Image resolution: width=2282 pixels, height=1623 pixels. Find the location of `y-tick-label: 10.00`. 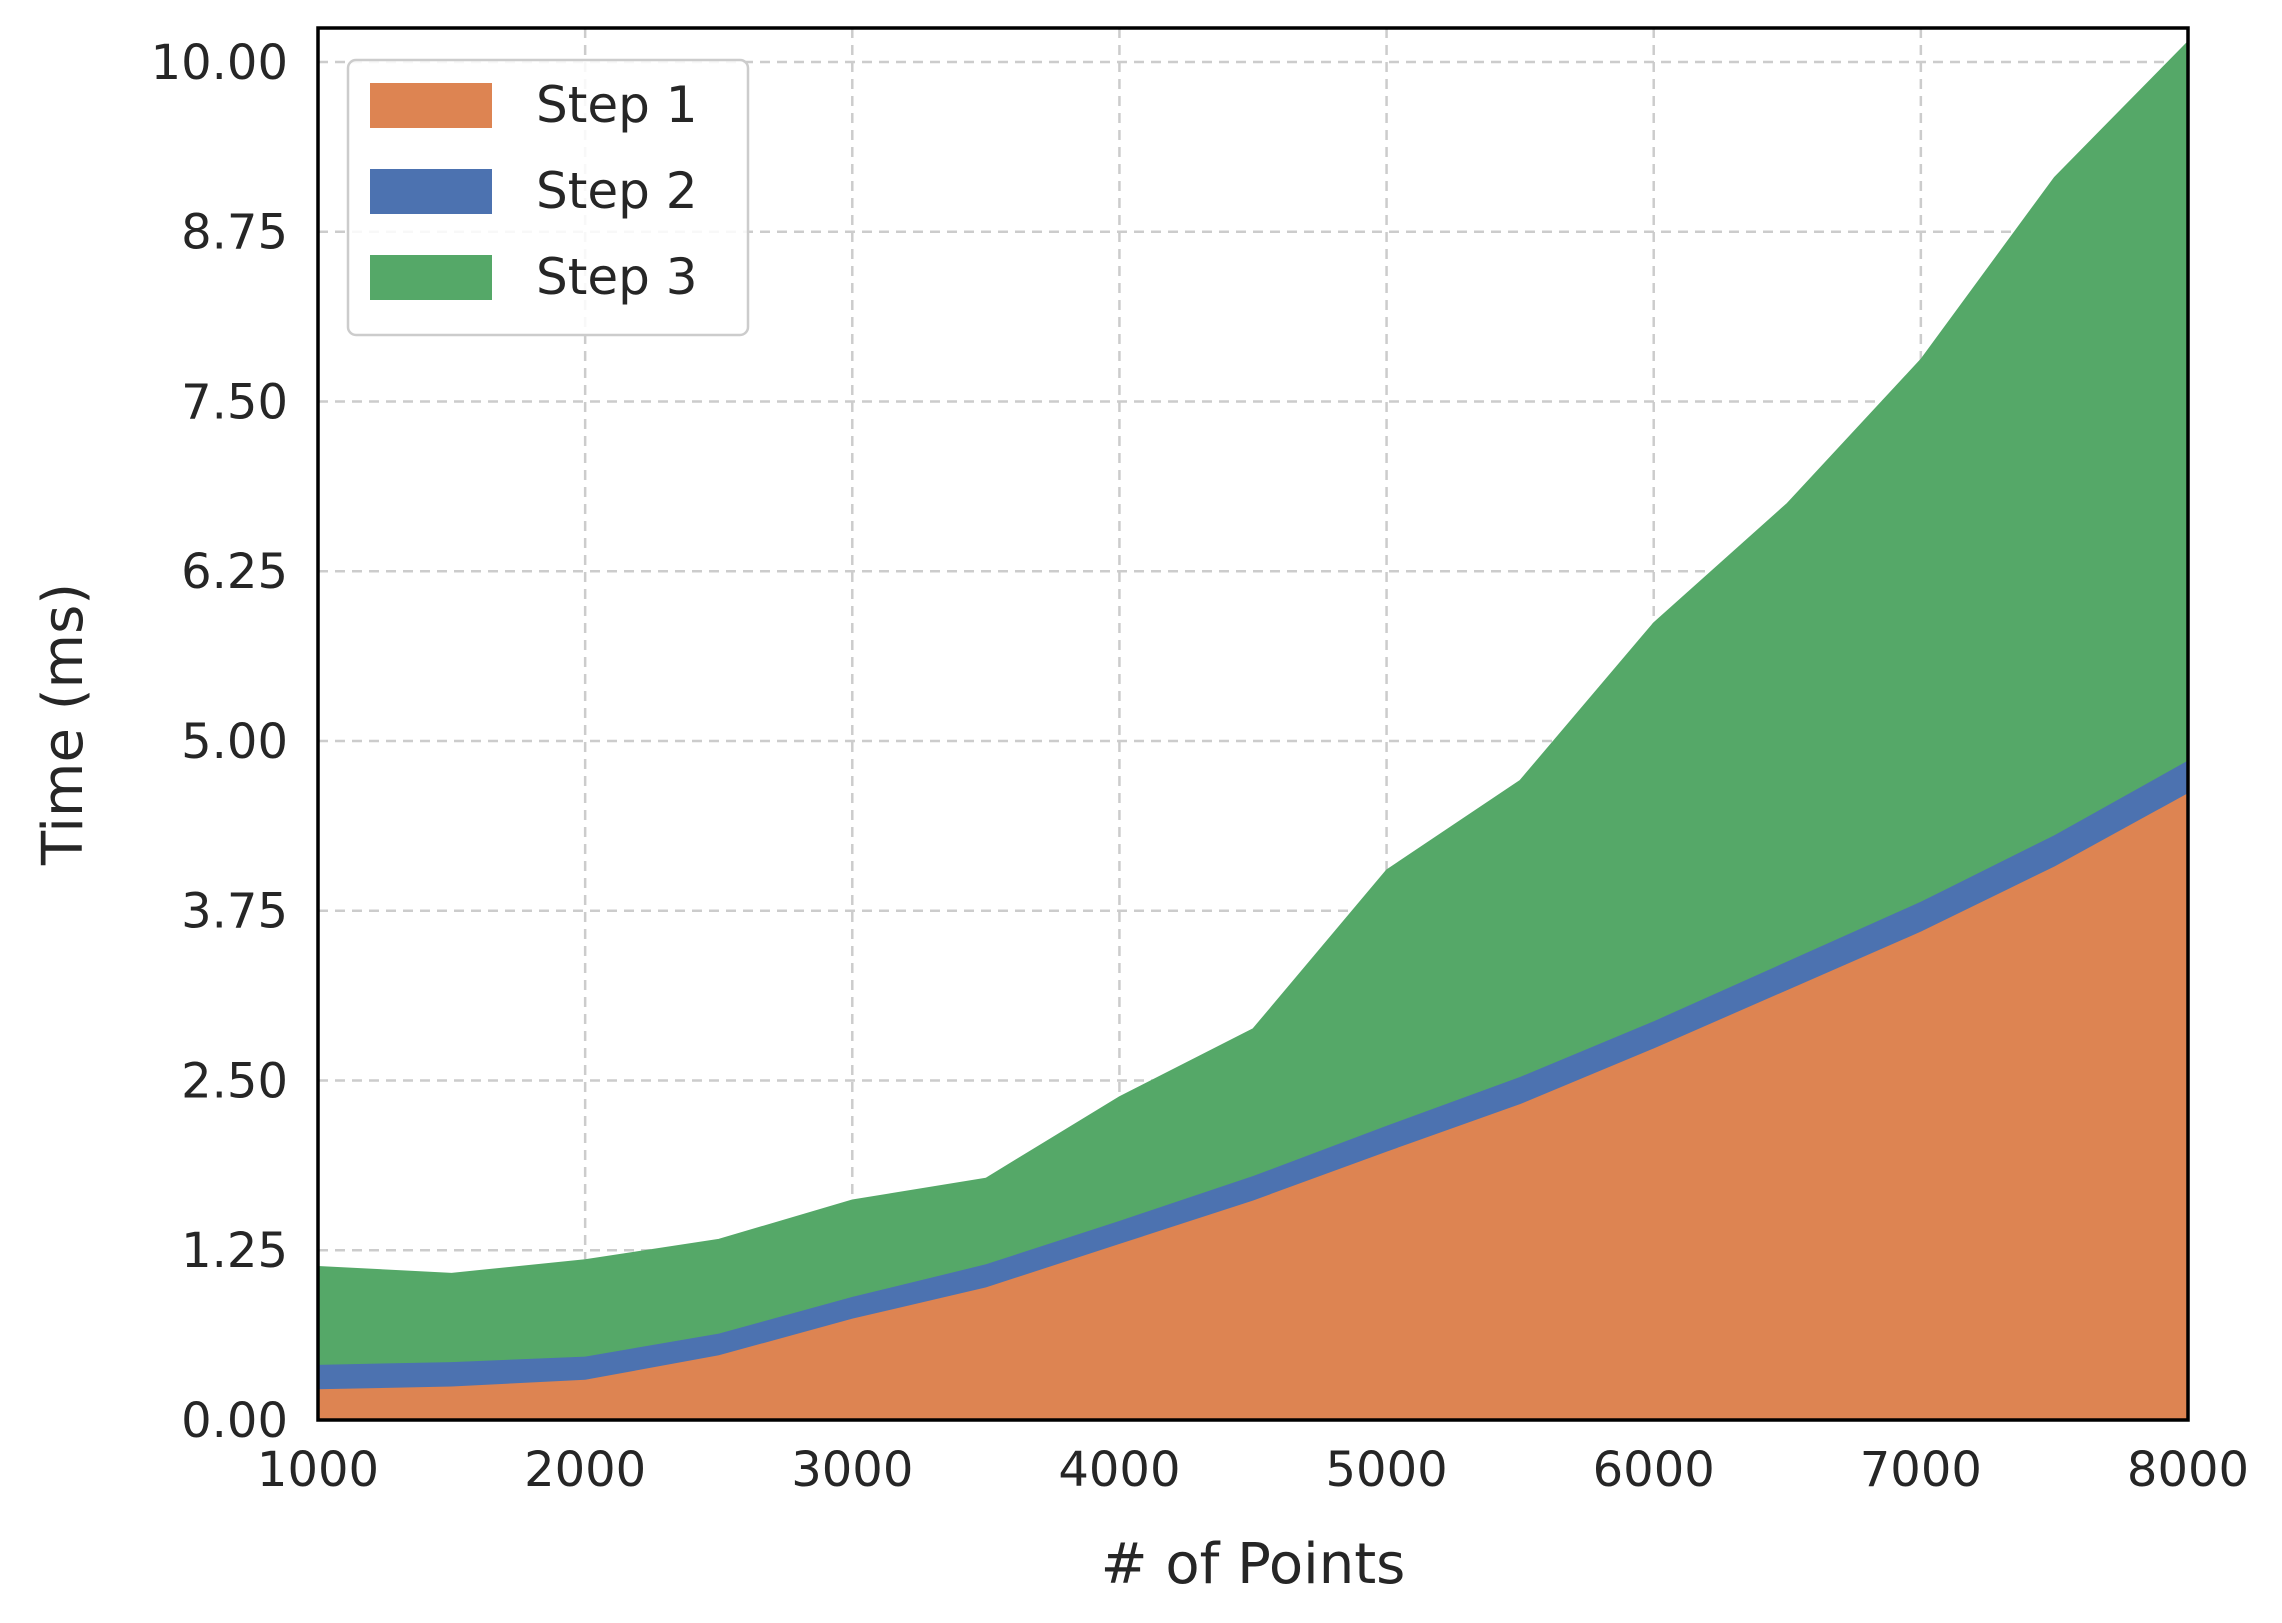

y-tick-label: 10.00 is located at coordinates (219, 63).